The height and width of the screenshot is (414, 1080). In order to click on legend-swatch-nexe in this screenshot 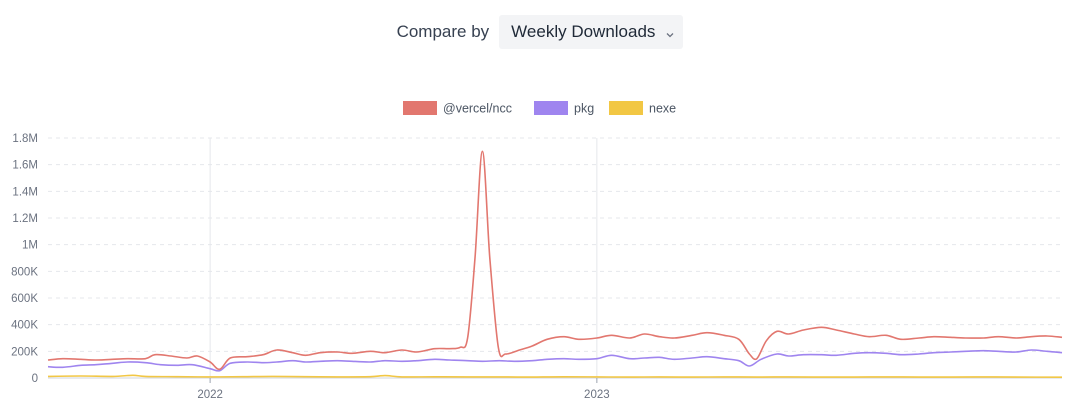, I will do `click(626, 108)`.